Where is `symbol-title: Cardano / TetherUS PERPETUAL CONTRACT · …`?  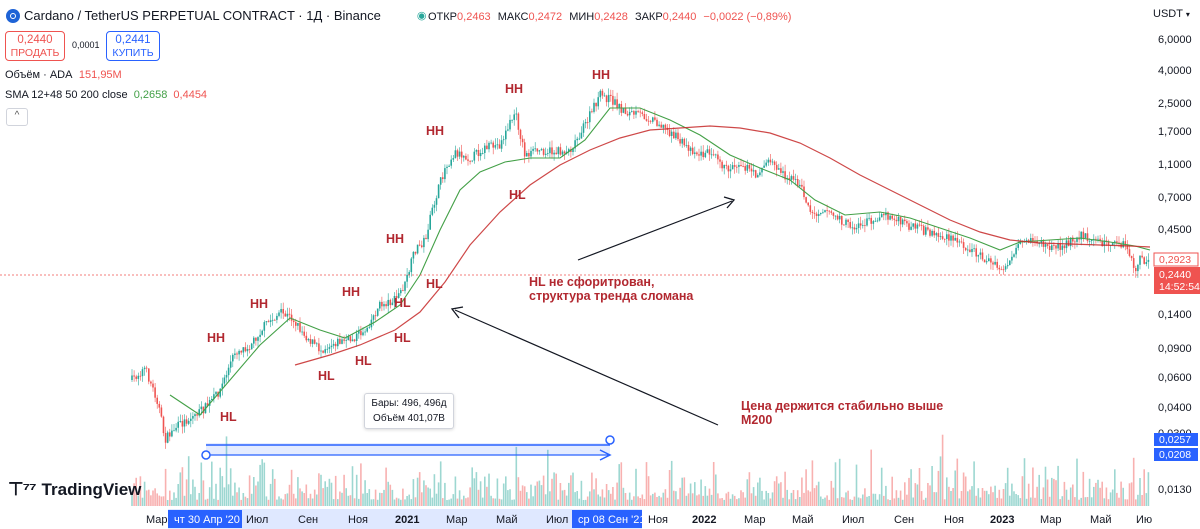 symbol-title: Cardano / TetherUS PERPETUAL CONTRACT · … is located at coordinates (202, 15).